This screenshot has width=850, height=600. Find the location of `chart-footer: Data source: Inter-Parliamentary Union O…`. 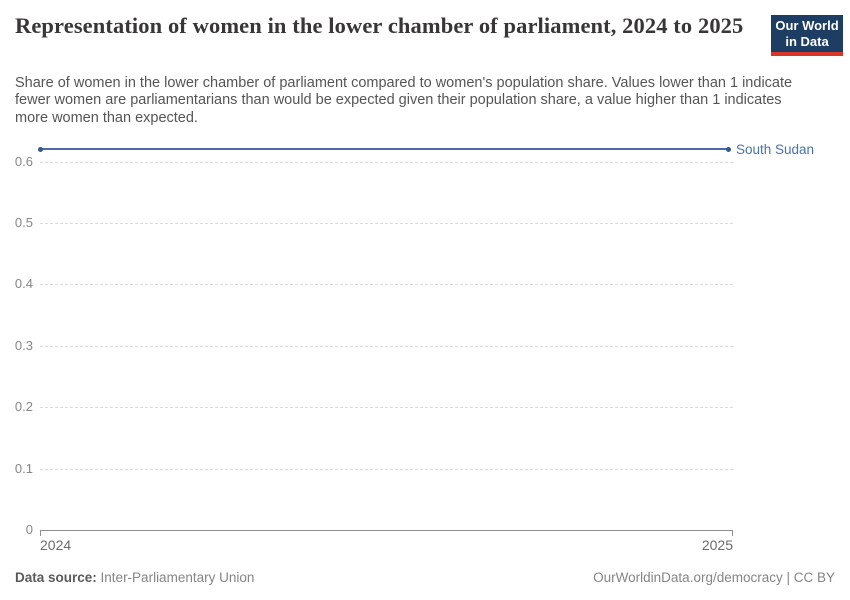

chart-footer: Data source: Inter-Parliamentary Union O… is located at coordinates (425, 577).